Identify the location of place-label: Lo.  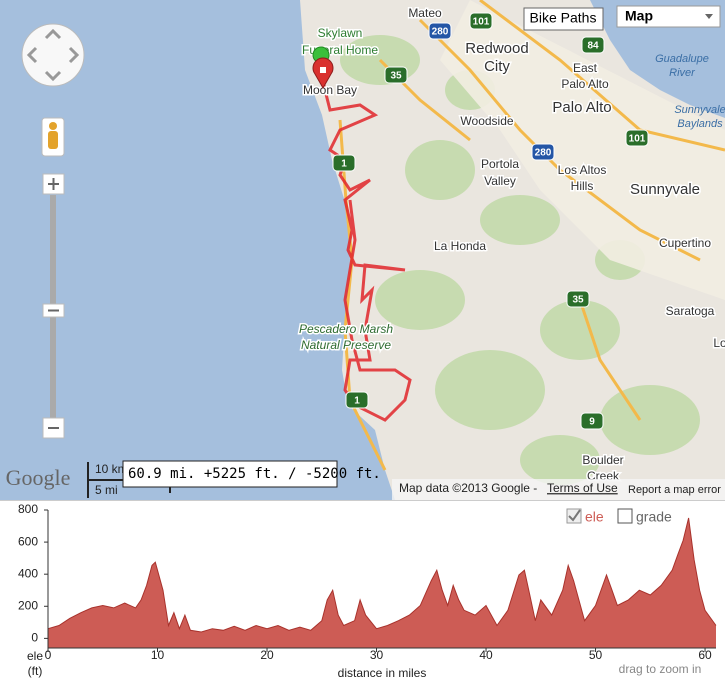
(719, 343).